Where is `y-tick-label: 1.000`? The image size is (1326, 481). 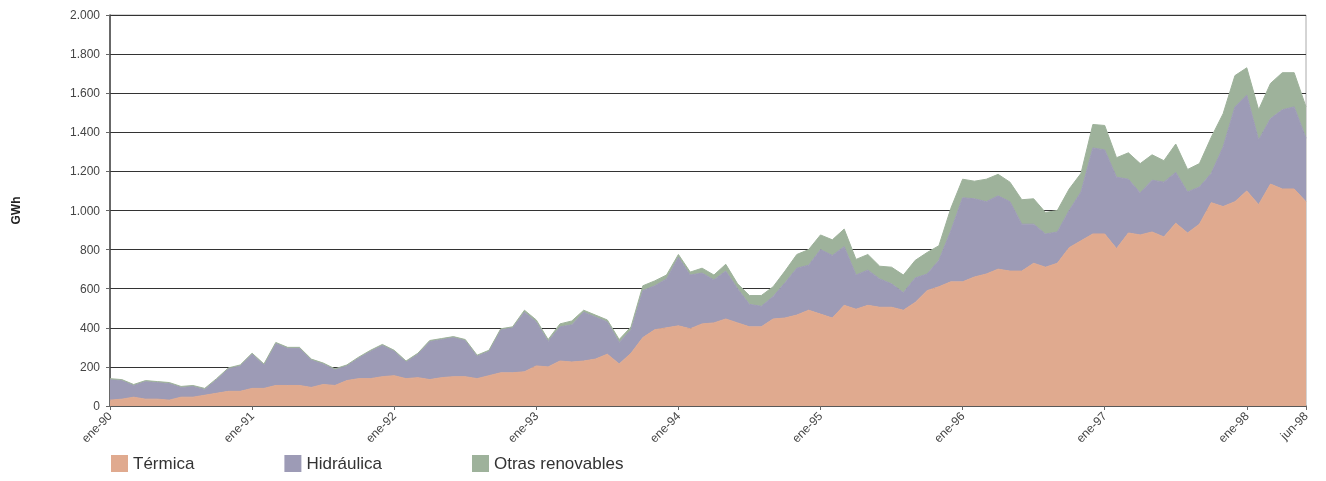 y-tick-label: 1.000 is located at coordinates (85, 210).